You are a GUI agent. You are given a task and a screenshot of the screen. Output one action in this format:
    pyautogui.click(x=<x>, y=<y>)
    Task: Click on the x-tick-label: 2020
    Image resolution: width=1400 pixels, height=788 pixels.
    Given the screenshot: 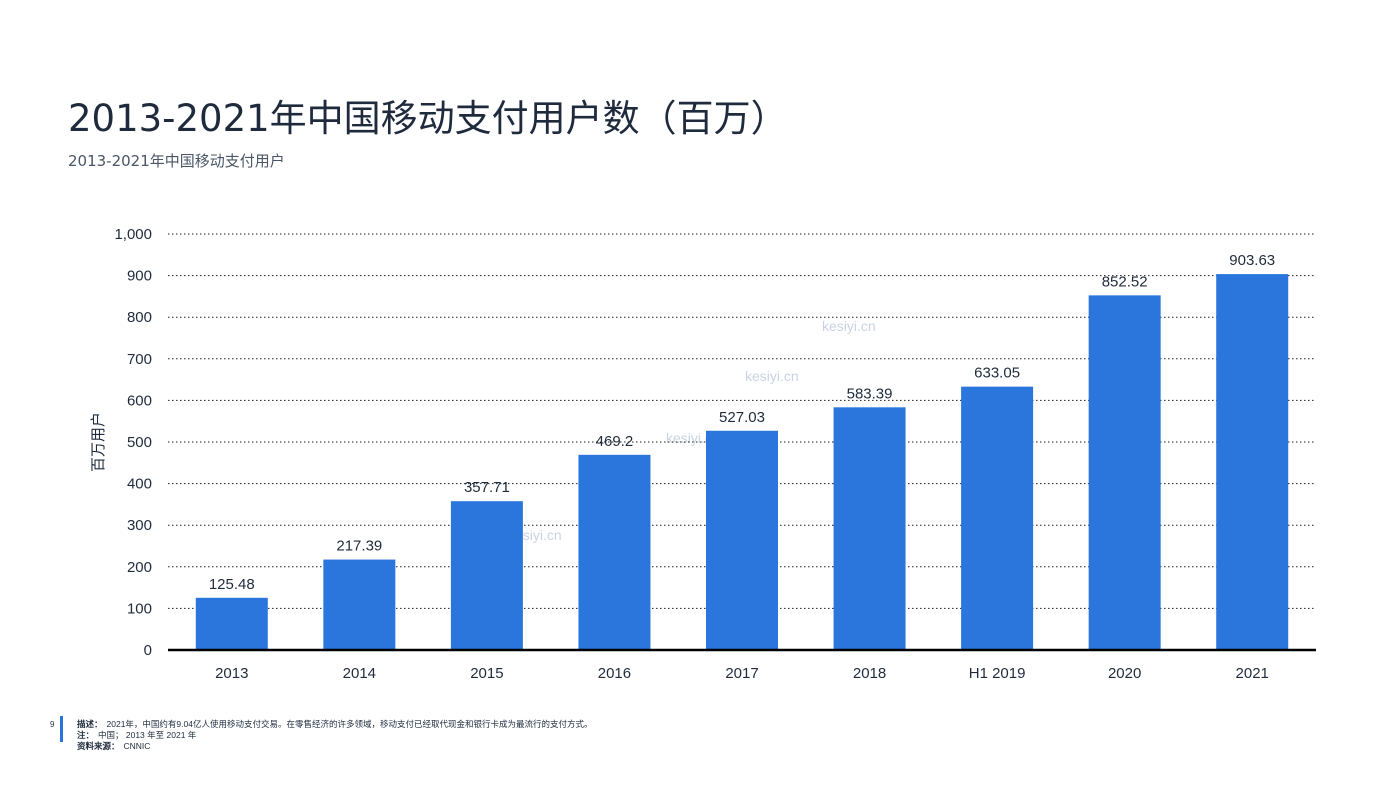 What is the action you would take?
    pyautogui.click(x=1124, y=673)
    